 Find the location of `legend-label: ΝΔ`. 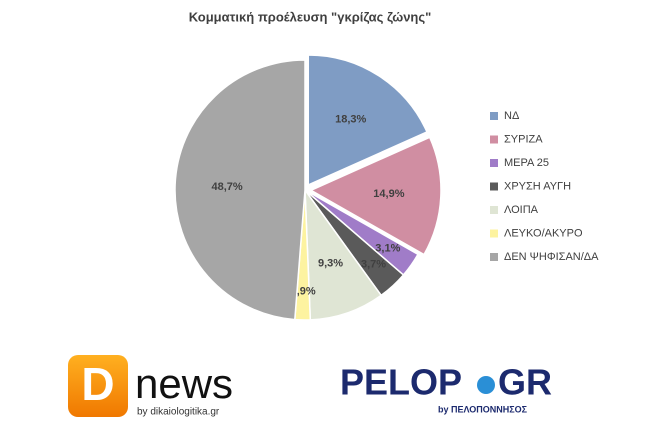

legend-label: ΝΔ is located at coordinates (512, 116).